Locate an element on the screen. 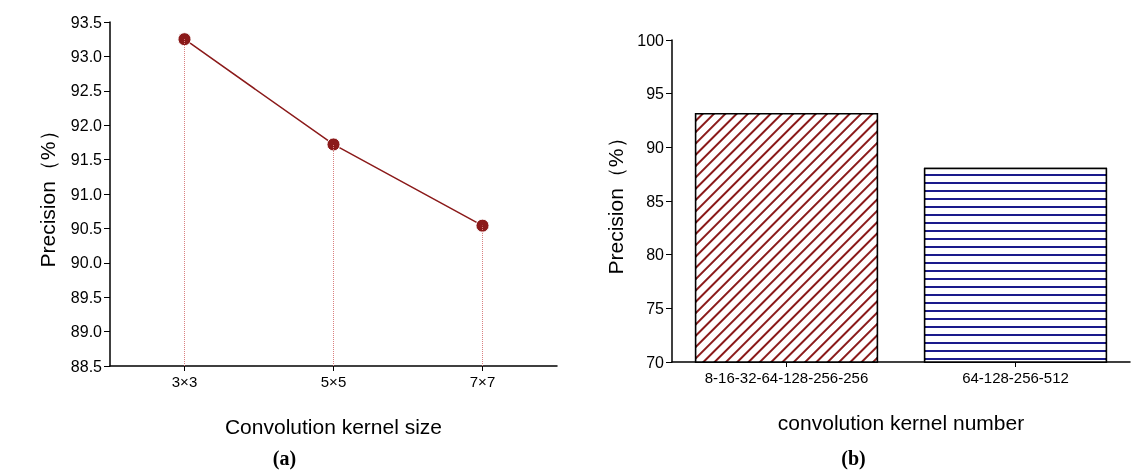 Image resolution: width=1138 pixels, height=475 pixels. y-tick-label: 89.0 is located at coordinates (86, 332).